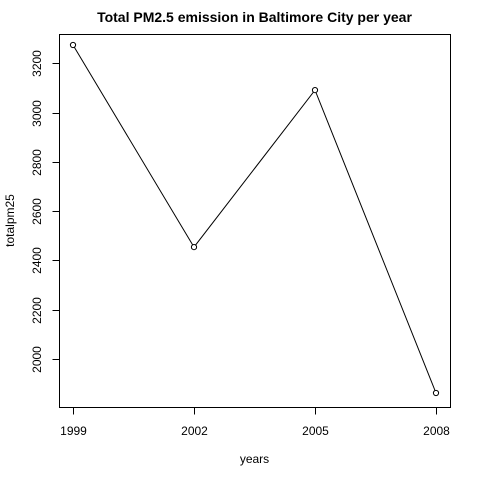  I want to click on y-axis-title: totalpm25, so click(10, 220).